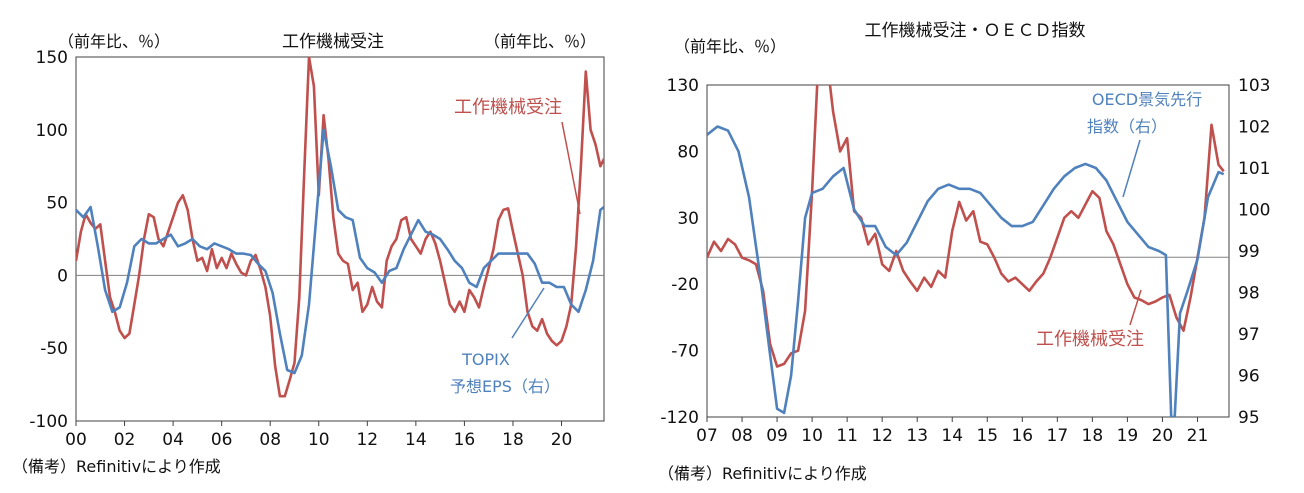 This screenshot has width=1304, height=493. Describe the element at coordinates (528, 313) in the screenshot. I see `annotation-pointer-eps` at that location.